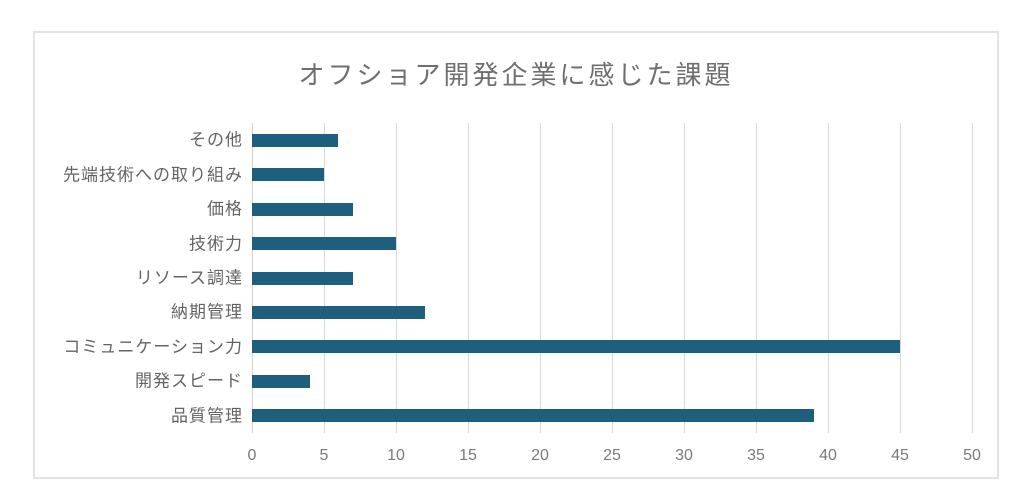  What do you see at coordinates (468, 455) in the screenshot?
I see `x-tick-label: 15` at bounding box center [468, 455].